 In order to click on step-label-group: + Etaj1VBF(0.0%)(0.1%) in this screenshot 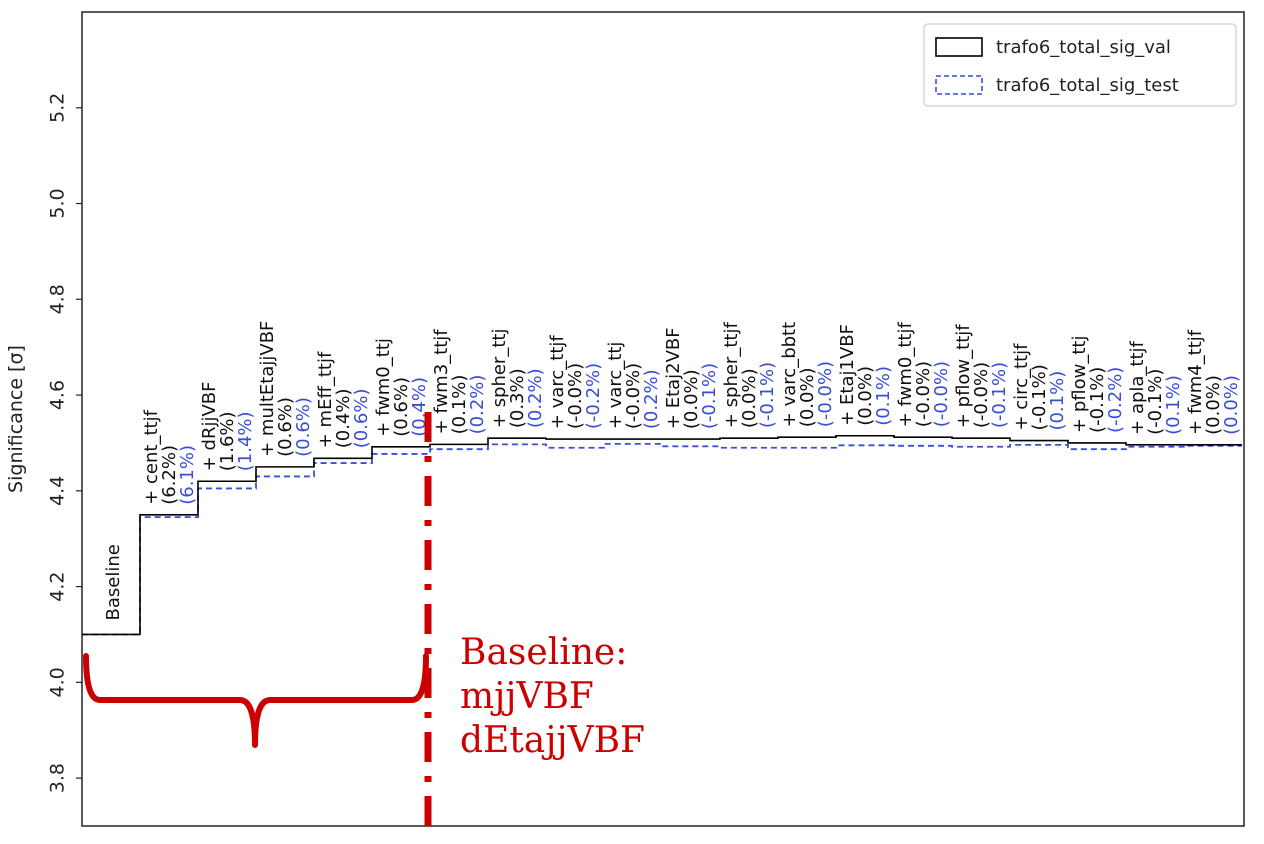, I will do `click(865, 375)`.